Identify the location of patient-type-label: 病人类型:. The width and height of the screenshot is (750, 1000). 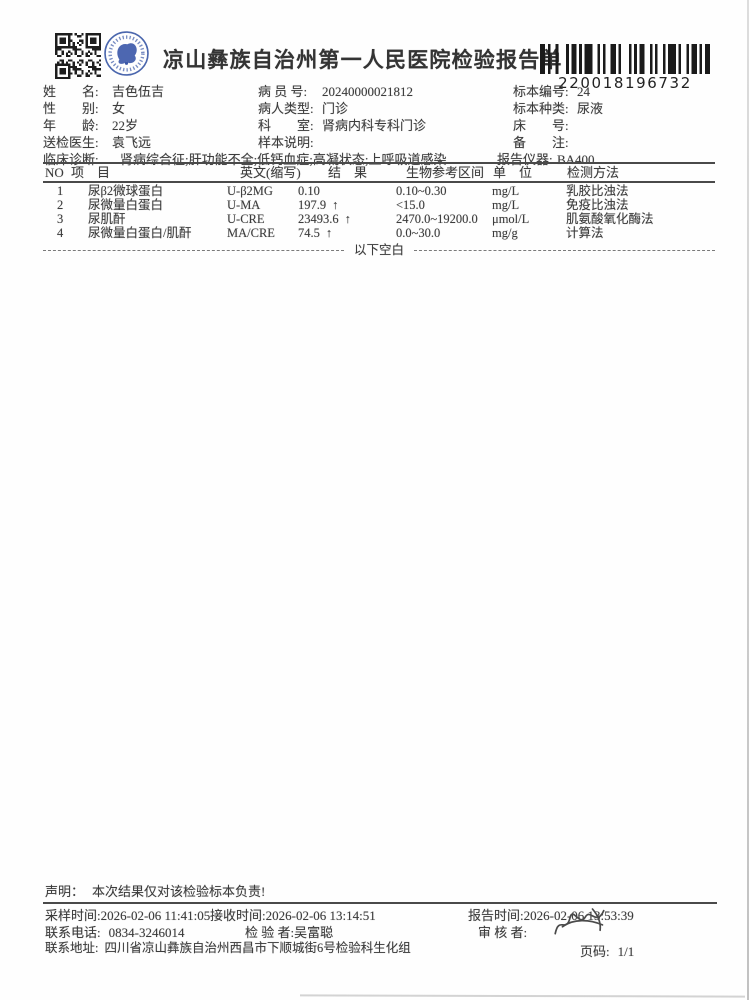
(286, 108).